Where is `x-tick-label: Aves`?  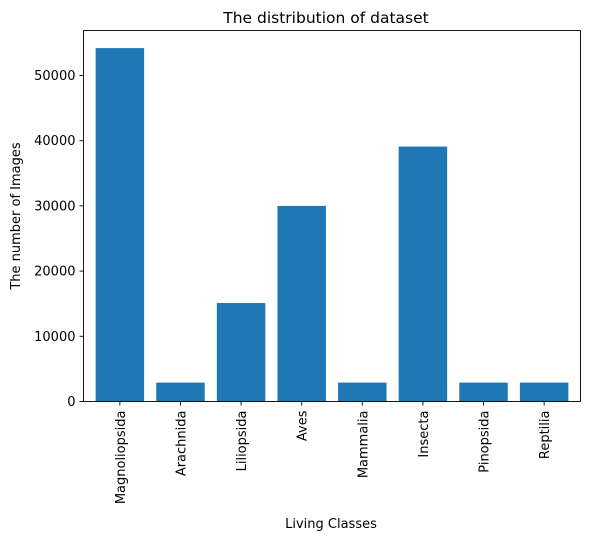 x-tick-label: Aves is located at coordinates (303, 425).